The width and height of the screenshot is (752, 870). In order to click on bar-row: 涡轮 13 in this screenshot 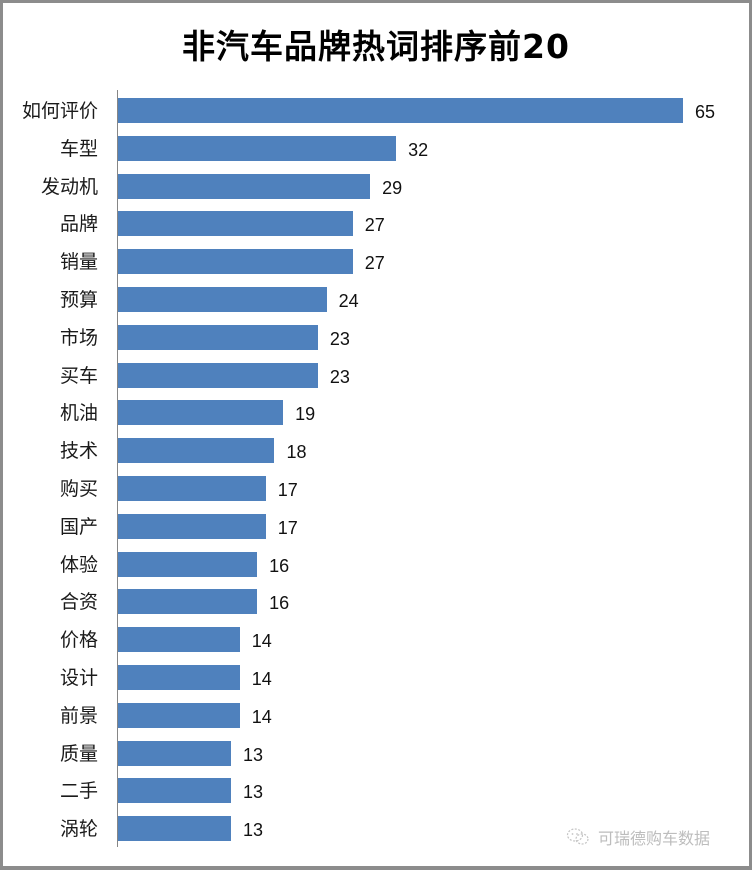, I will do `click(376, 829)`.